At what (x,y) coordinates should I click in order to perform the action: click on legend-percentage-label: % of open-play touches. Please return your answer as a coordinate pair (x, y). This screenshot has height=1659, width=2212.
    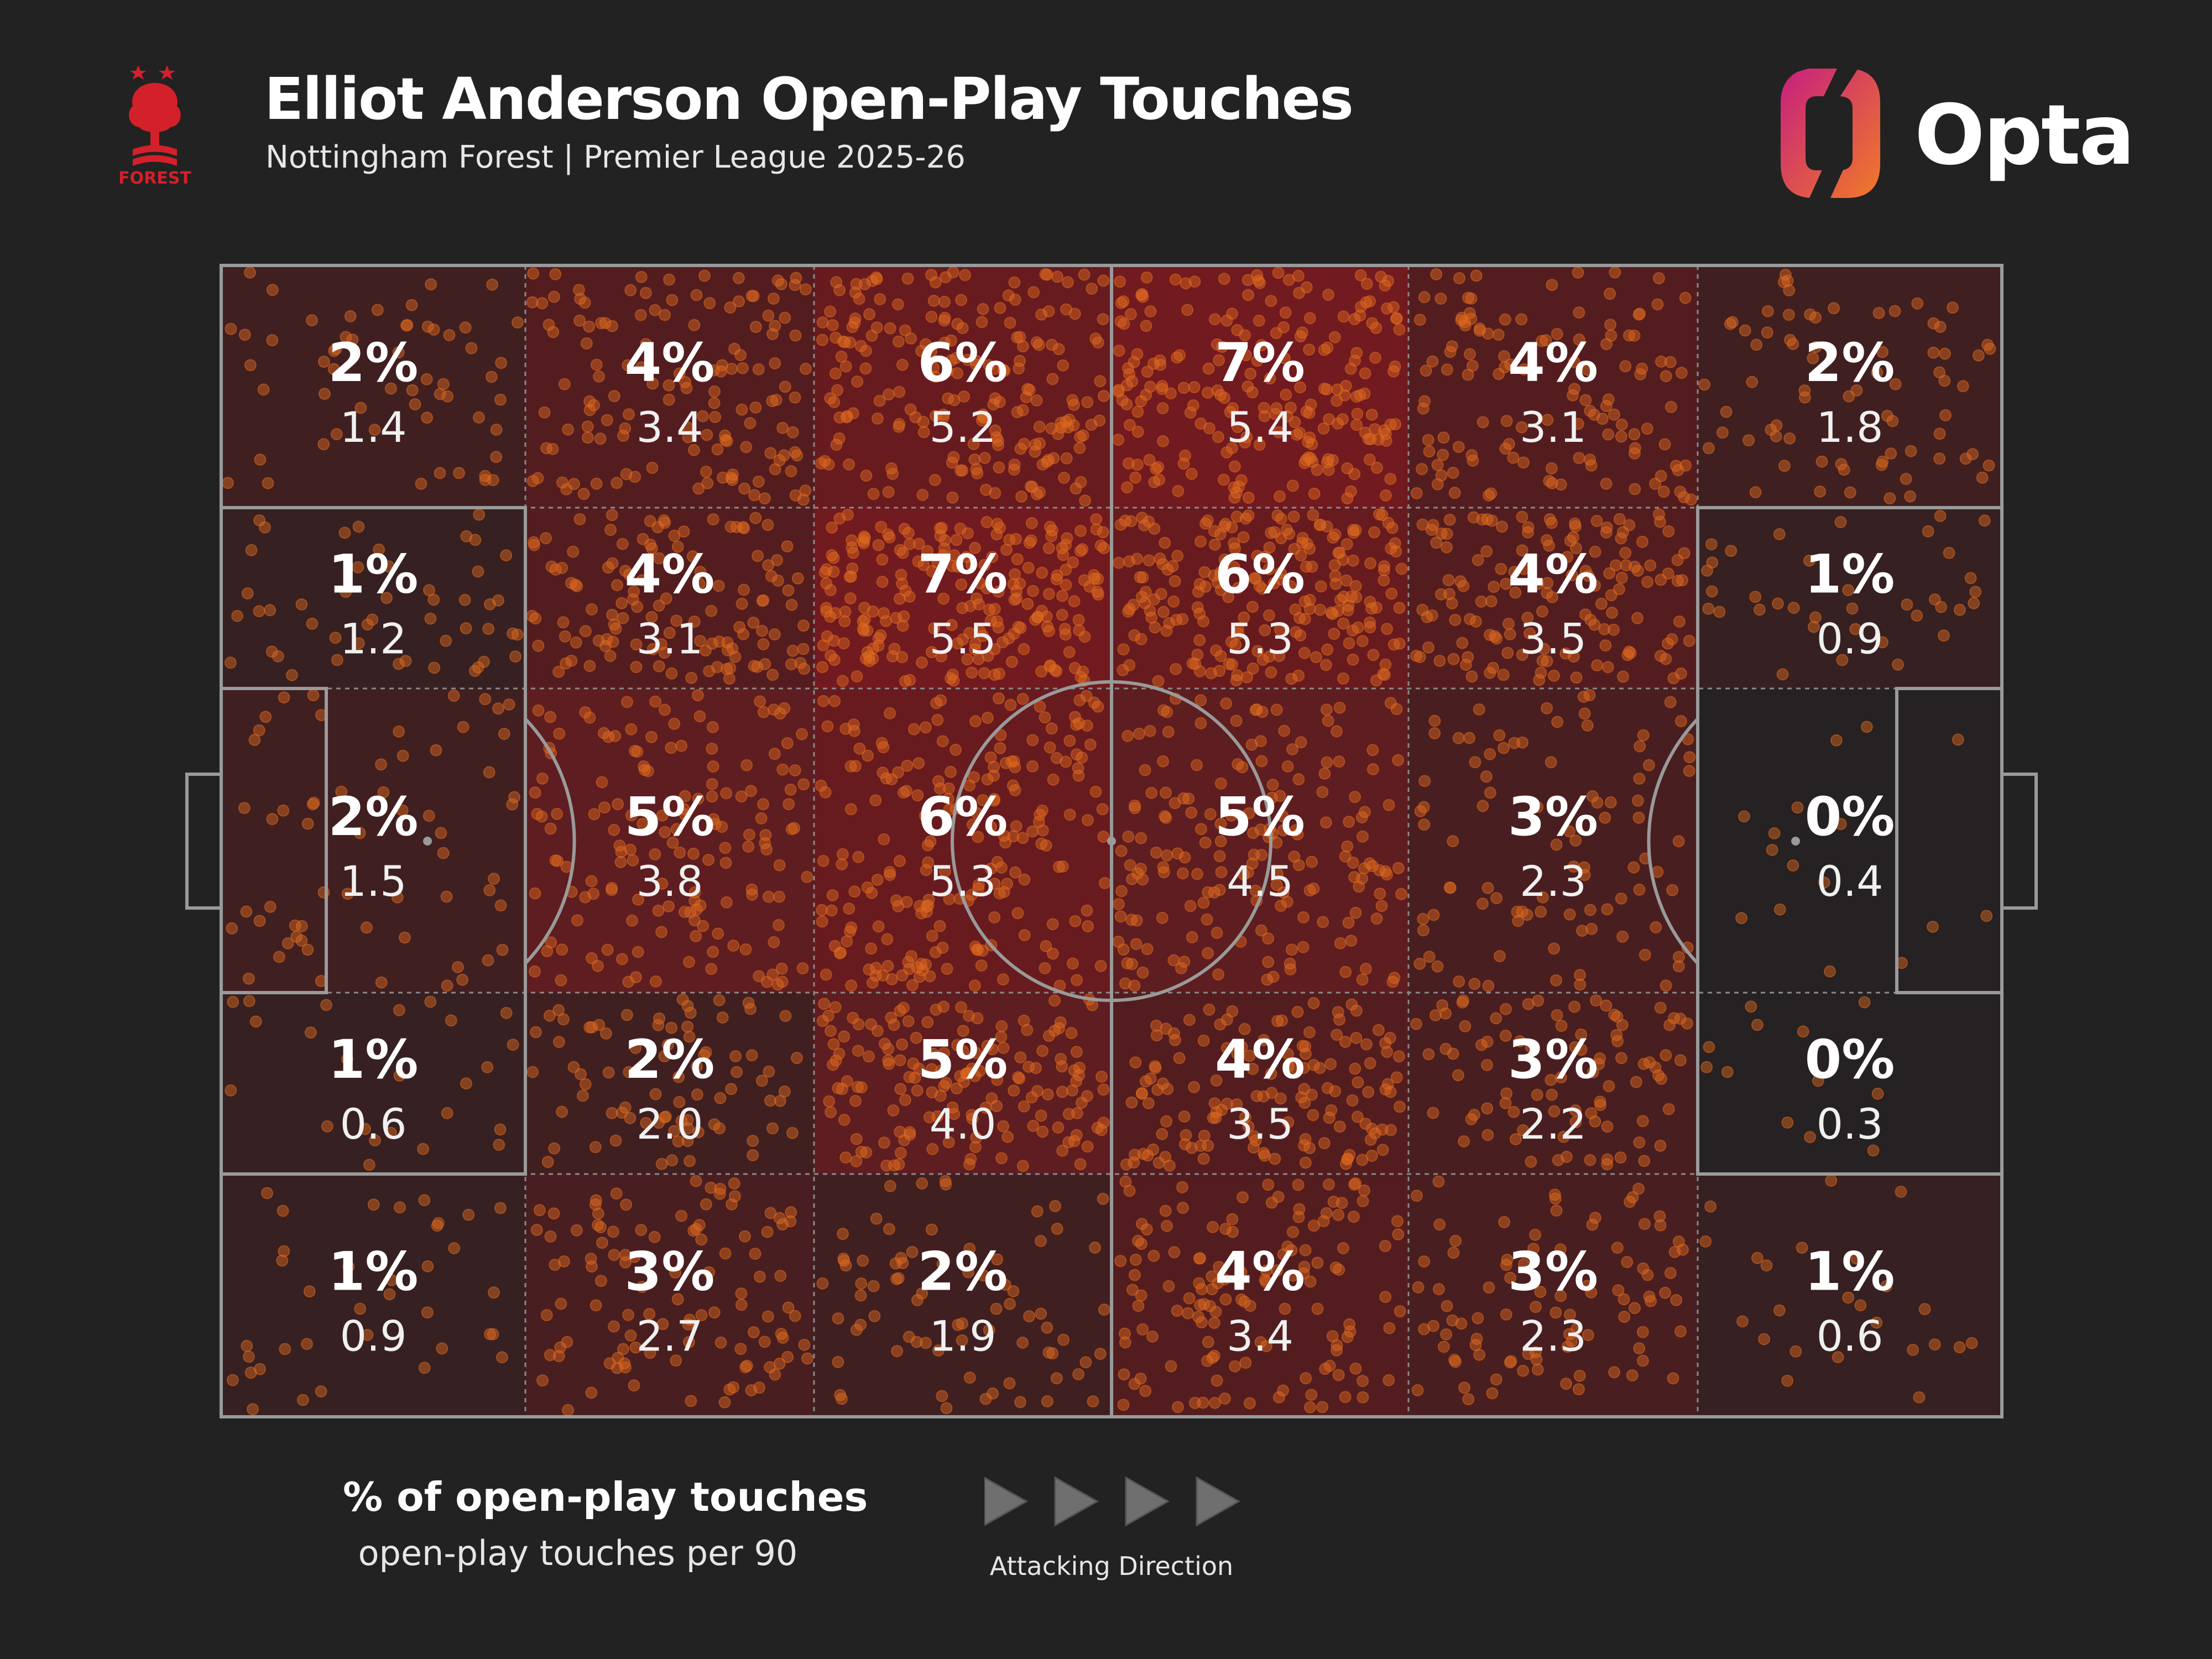
    Looking at the image, I should click on (606, 1497).